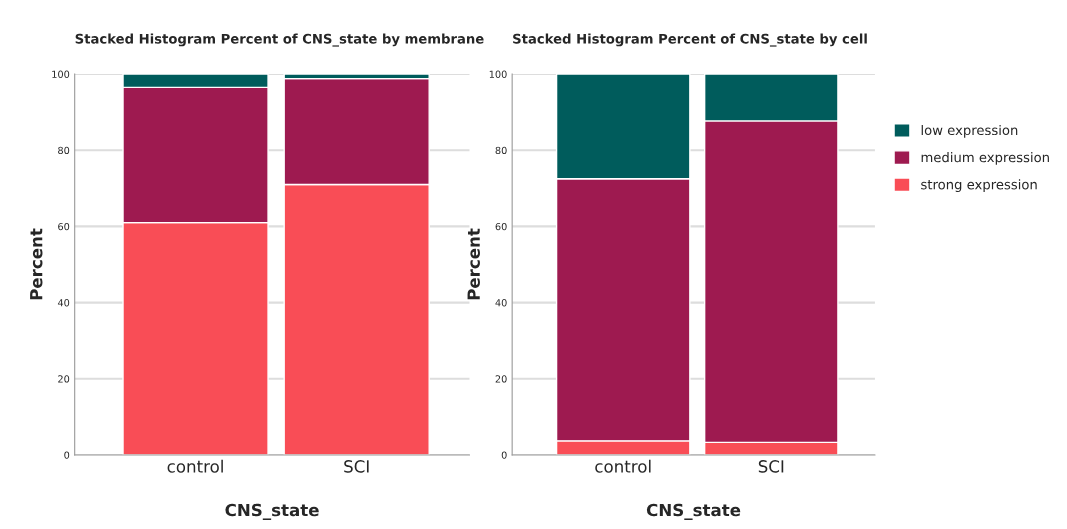  Describe the element at coordinates (985, 158) in the screenshot. I see `legend-label: medium expression` at that location.